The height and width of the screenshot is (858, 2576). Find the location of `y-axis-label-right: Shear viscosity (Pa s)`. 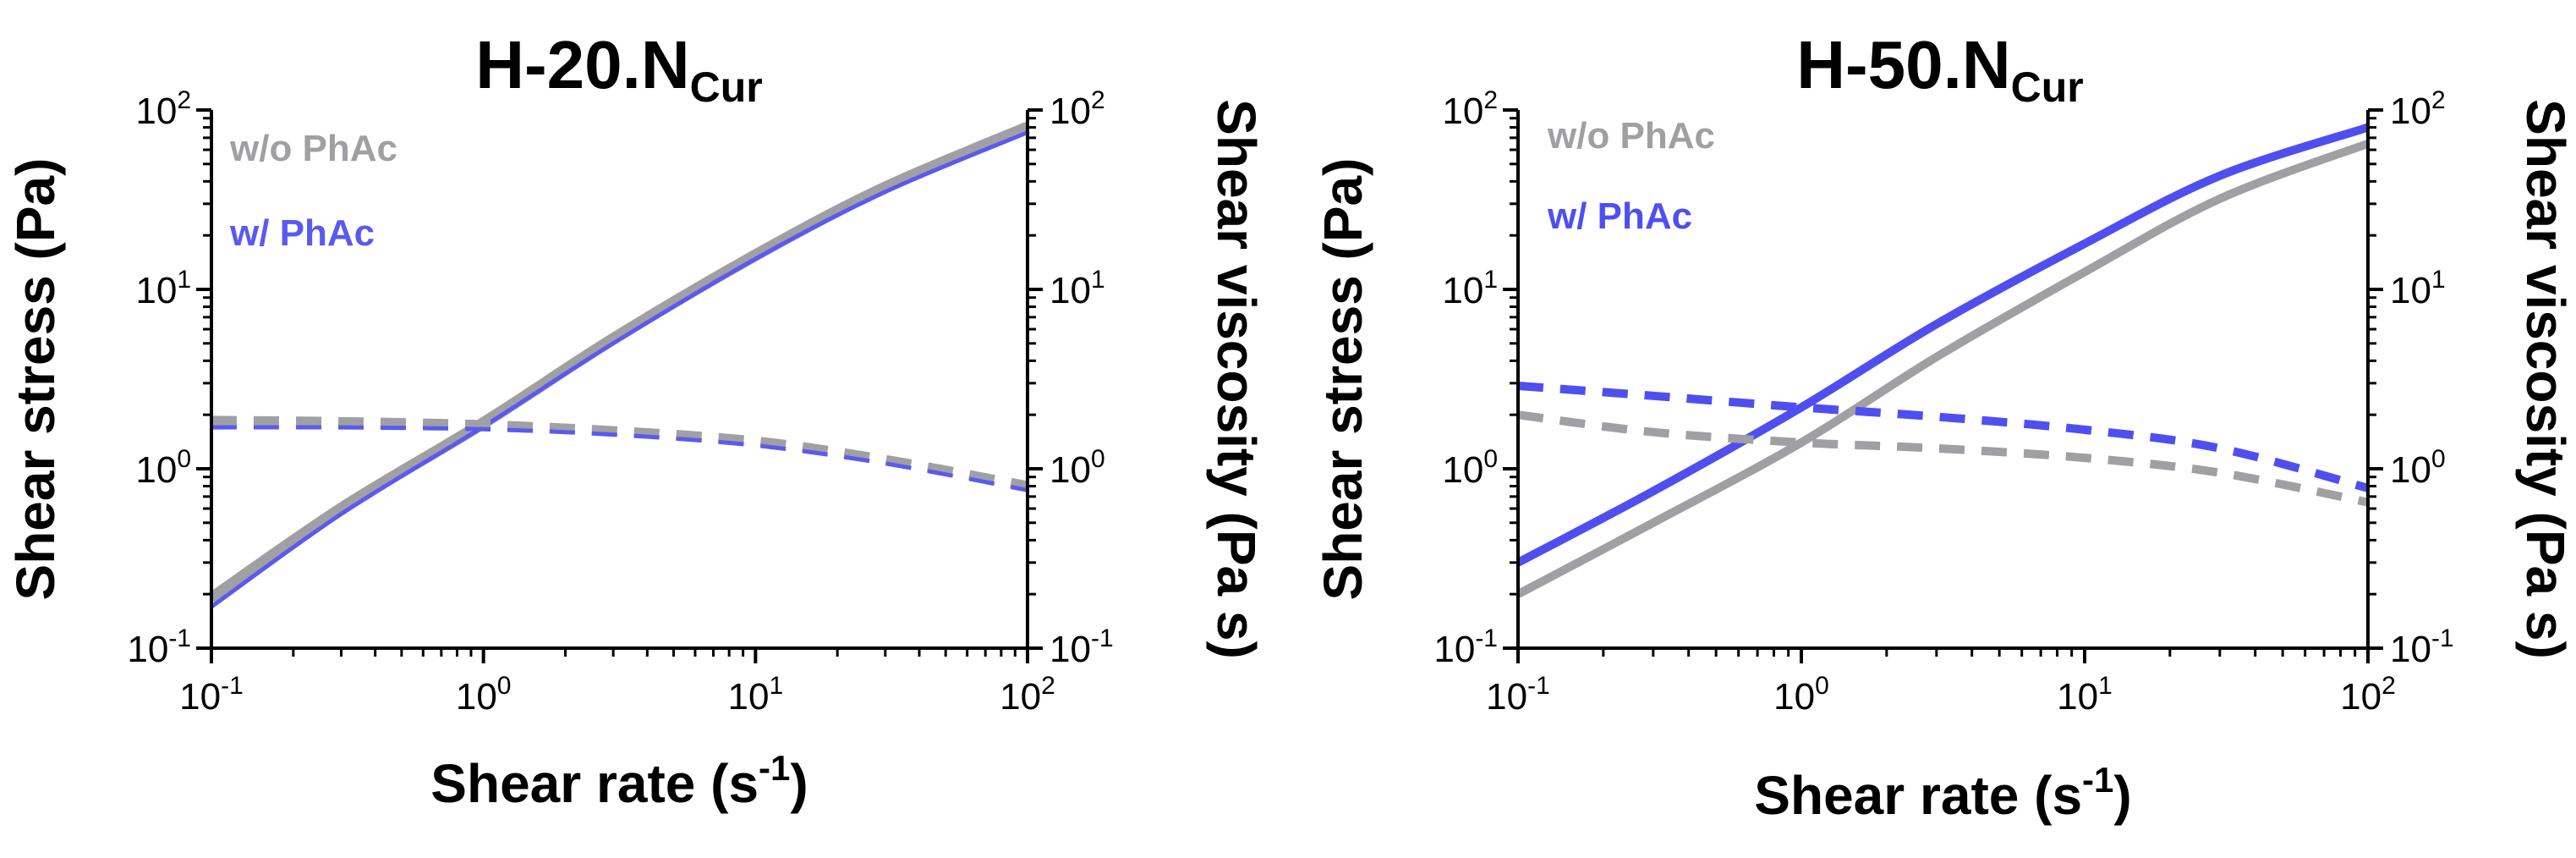

y-axis-label-right: Shear viscosity (Pa s) is located at coordinates (1236, 379).